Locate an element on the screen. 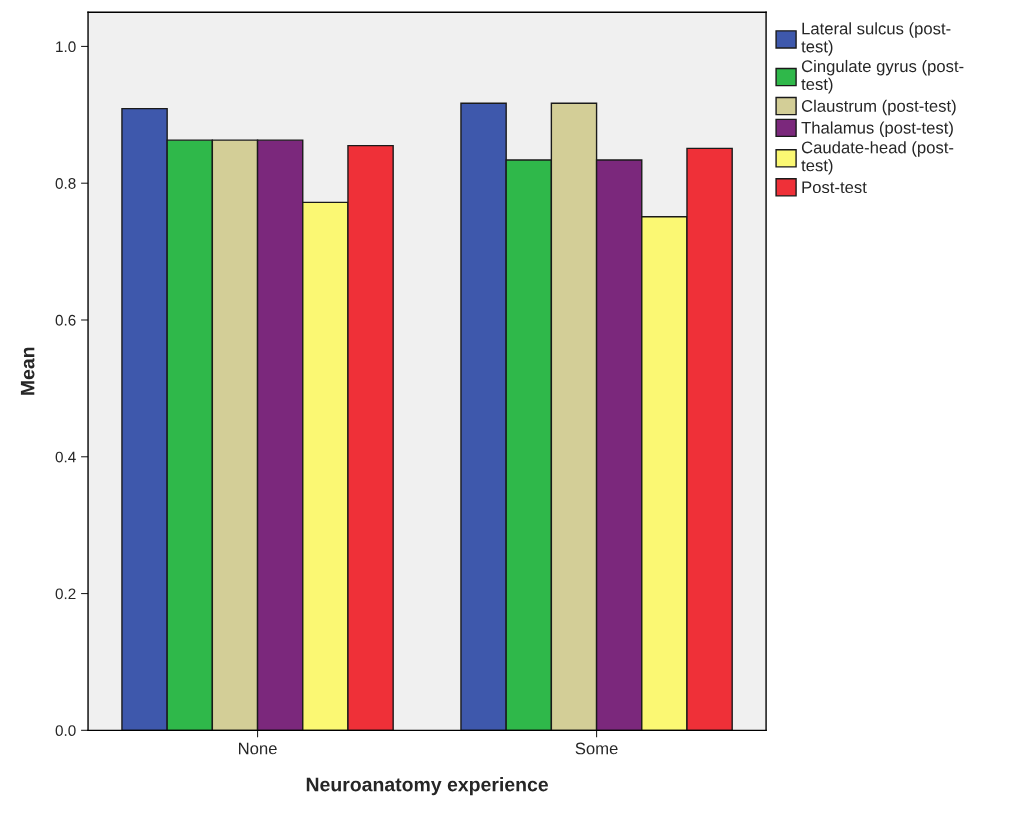 This screenshot has height=816, width=1012. y-tick-label: 1.0 is located at coordinates (66, 47).